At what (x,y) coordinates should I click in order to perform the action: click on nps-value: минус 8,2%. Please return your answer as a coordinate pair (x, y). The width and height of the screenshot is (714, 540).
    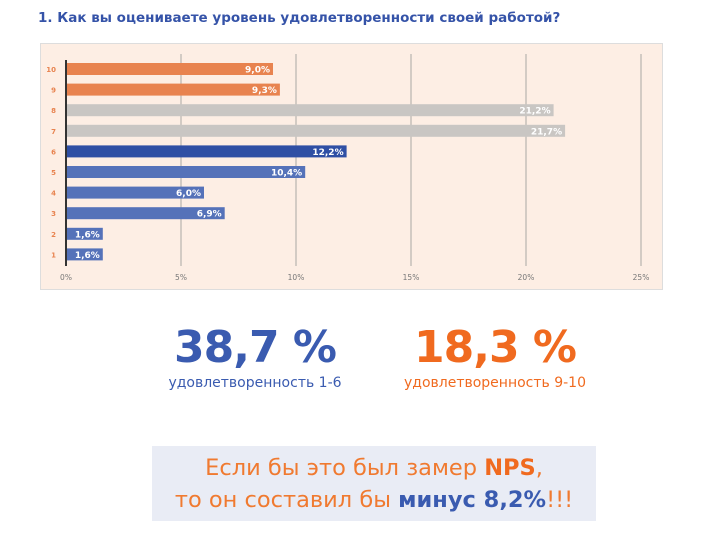
    Looking at the image, I should click on (472, 500).